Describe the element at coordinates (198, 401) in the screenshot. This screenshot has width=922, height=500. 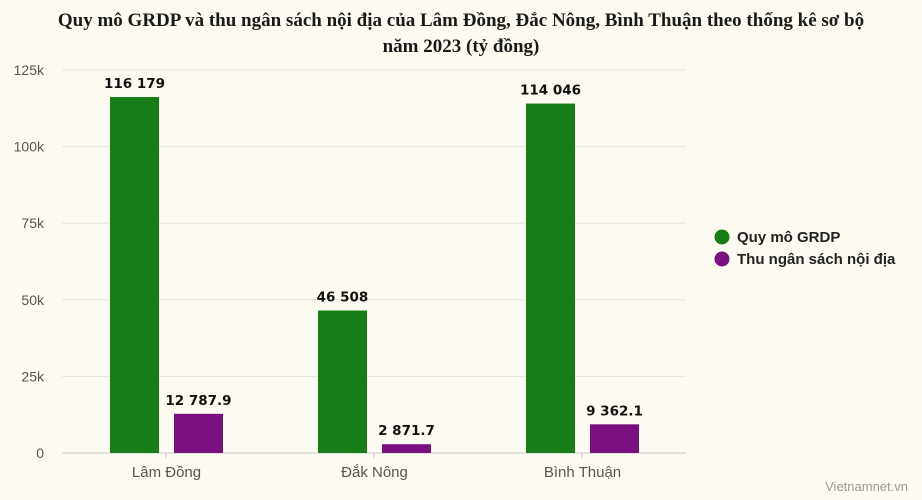
I see `data-label: 12 787.9` at that location.